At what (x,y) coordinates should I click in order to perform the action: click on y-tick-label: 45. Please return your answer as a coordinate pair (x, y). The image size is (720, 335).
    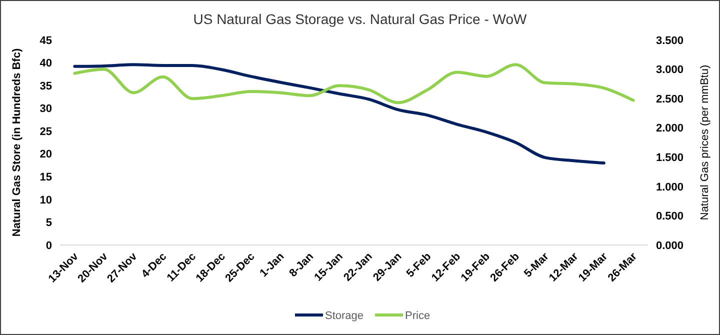
    Looking at the image, I should click on (46, 40).